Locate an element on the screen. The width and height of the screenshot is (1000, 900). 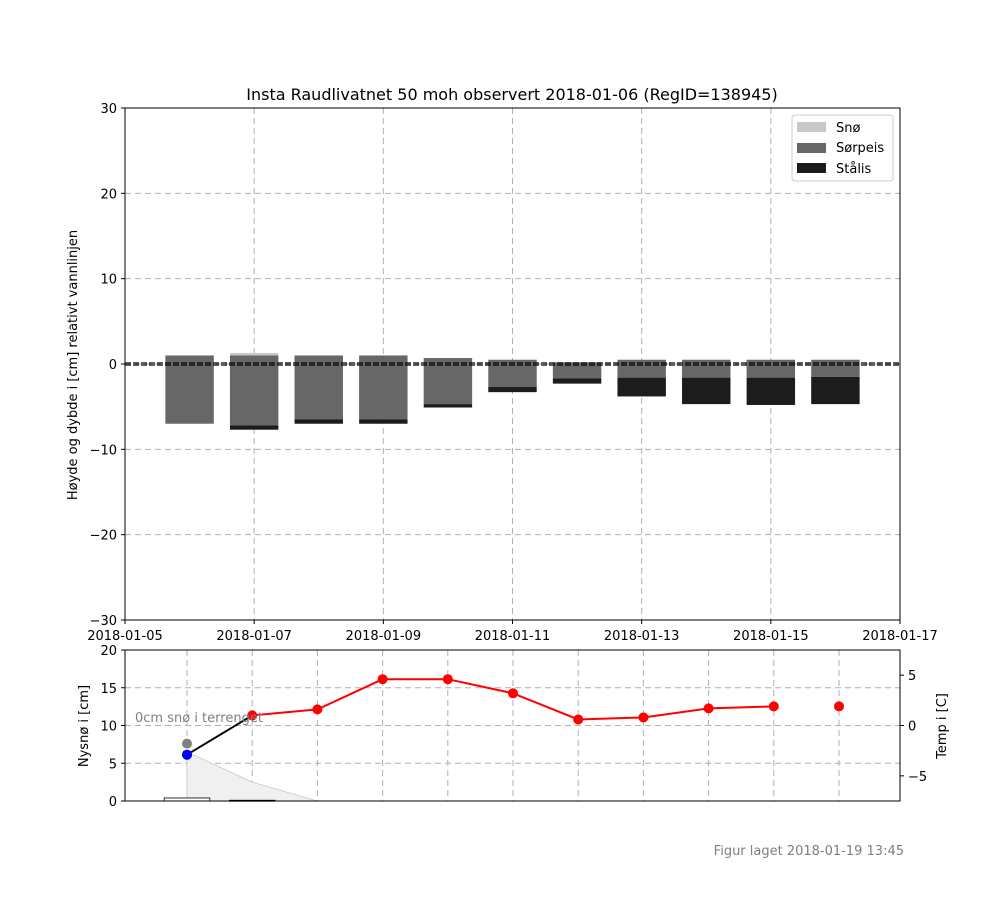
legend-swatch-sorpeis is located at coordinates (811, 148).